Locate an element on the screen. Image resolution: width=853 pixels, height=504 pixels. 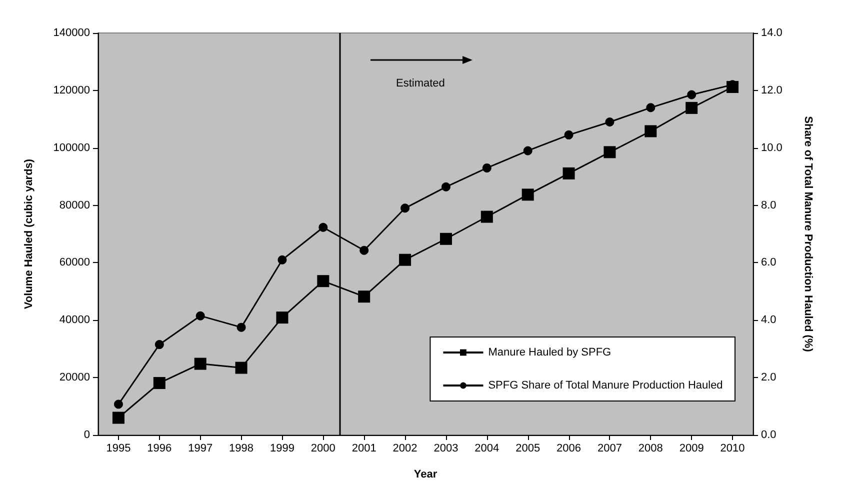
y-tick-label: 120000 is located at coordinates (71, 90).